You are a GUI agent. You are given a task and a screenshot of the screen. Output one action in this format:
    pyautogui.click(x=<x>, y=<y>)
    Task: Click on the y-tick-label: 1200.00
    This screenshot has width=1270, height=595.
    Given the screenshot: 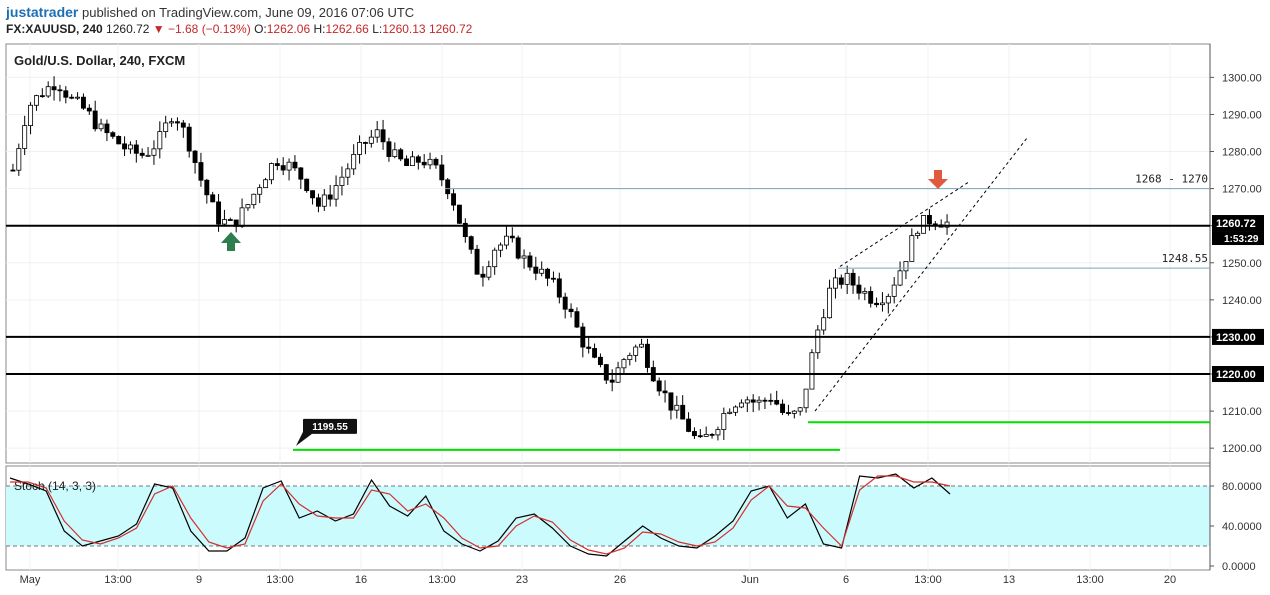 What is the action you would take?
    pyautogui.click(x=1242, y=449)
    